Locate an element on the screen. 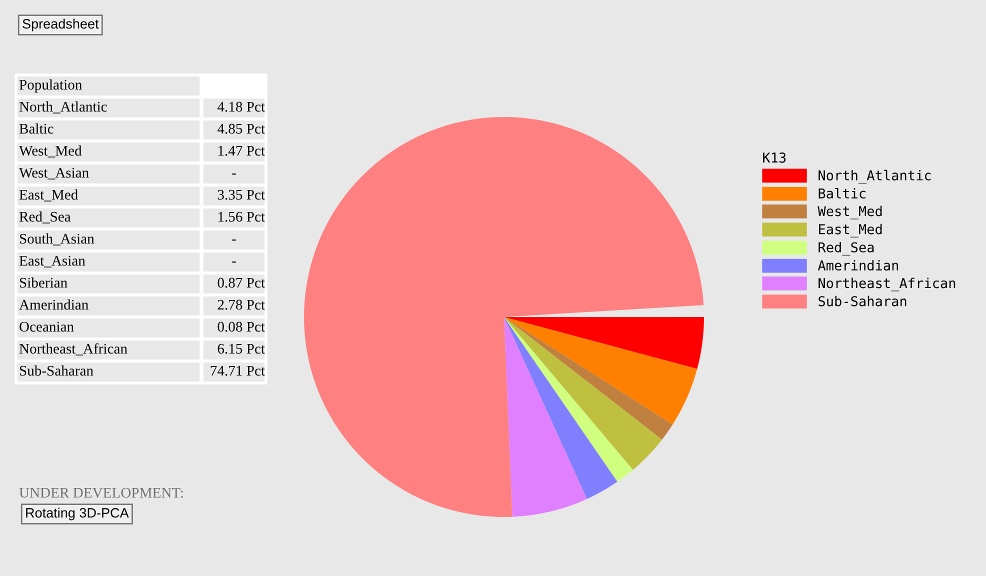 The width and height of the screenshot is (986, 576). text: 1.56 Pct is located at coordinates (241, 217).